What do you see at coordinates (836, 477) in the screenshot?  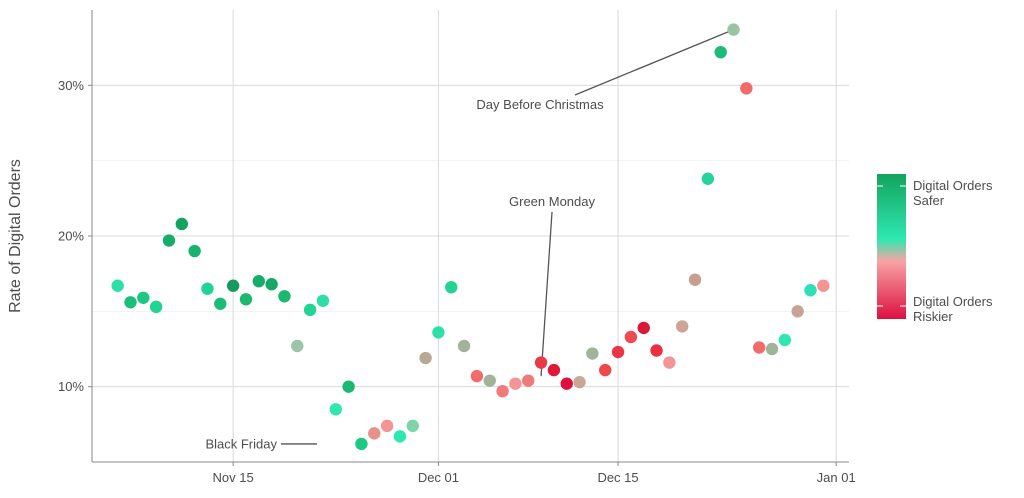 I see `x-tick-label: Jan 01` at bounding box center [836, 477].